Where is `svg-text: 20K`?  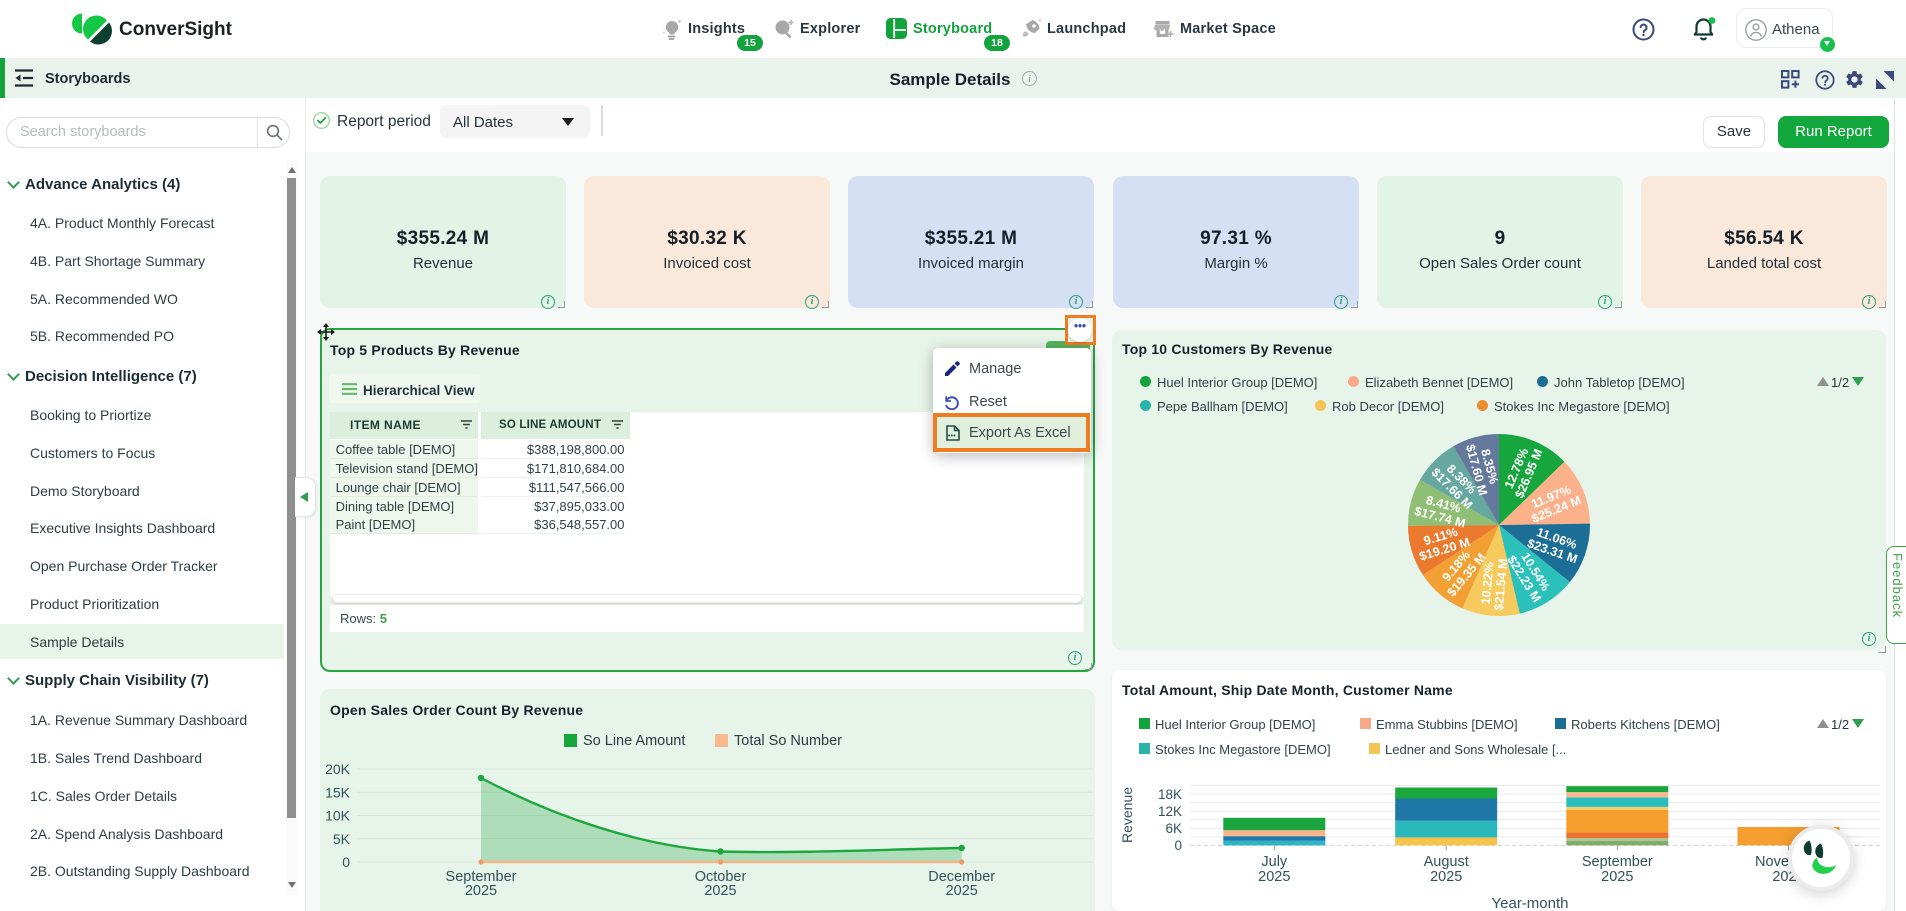 svg-text: 20K is located at coordinates (338, 769).